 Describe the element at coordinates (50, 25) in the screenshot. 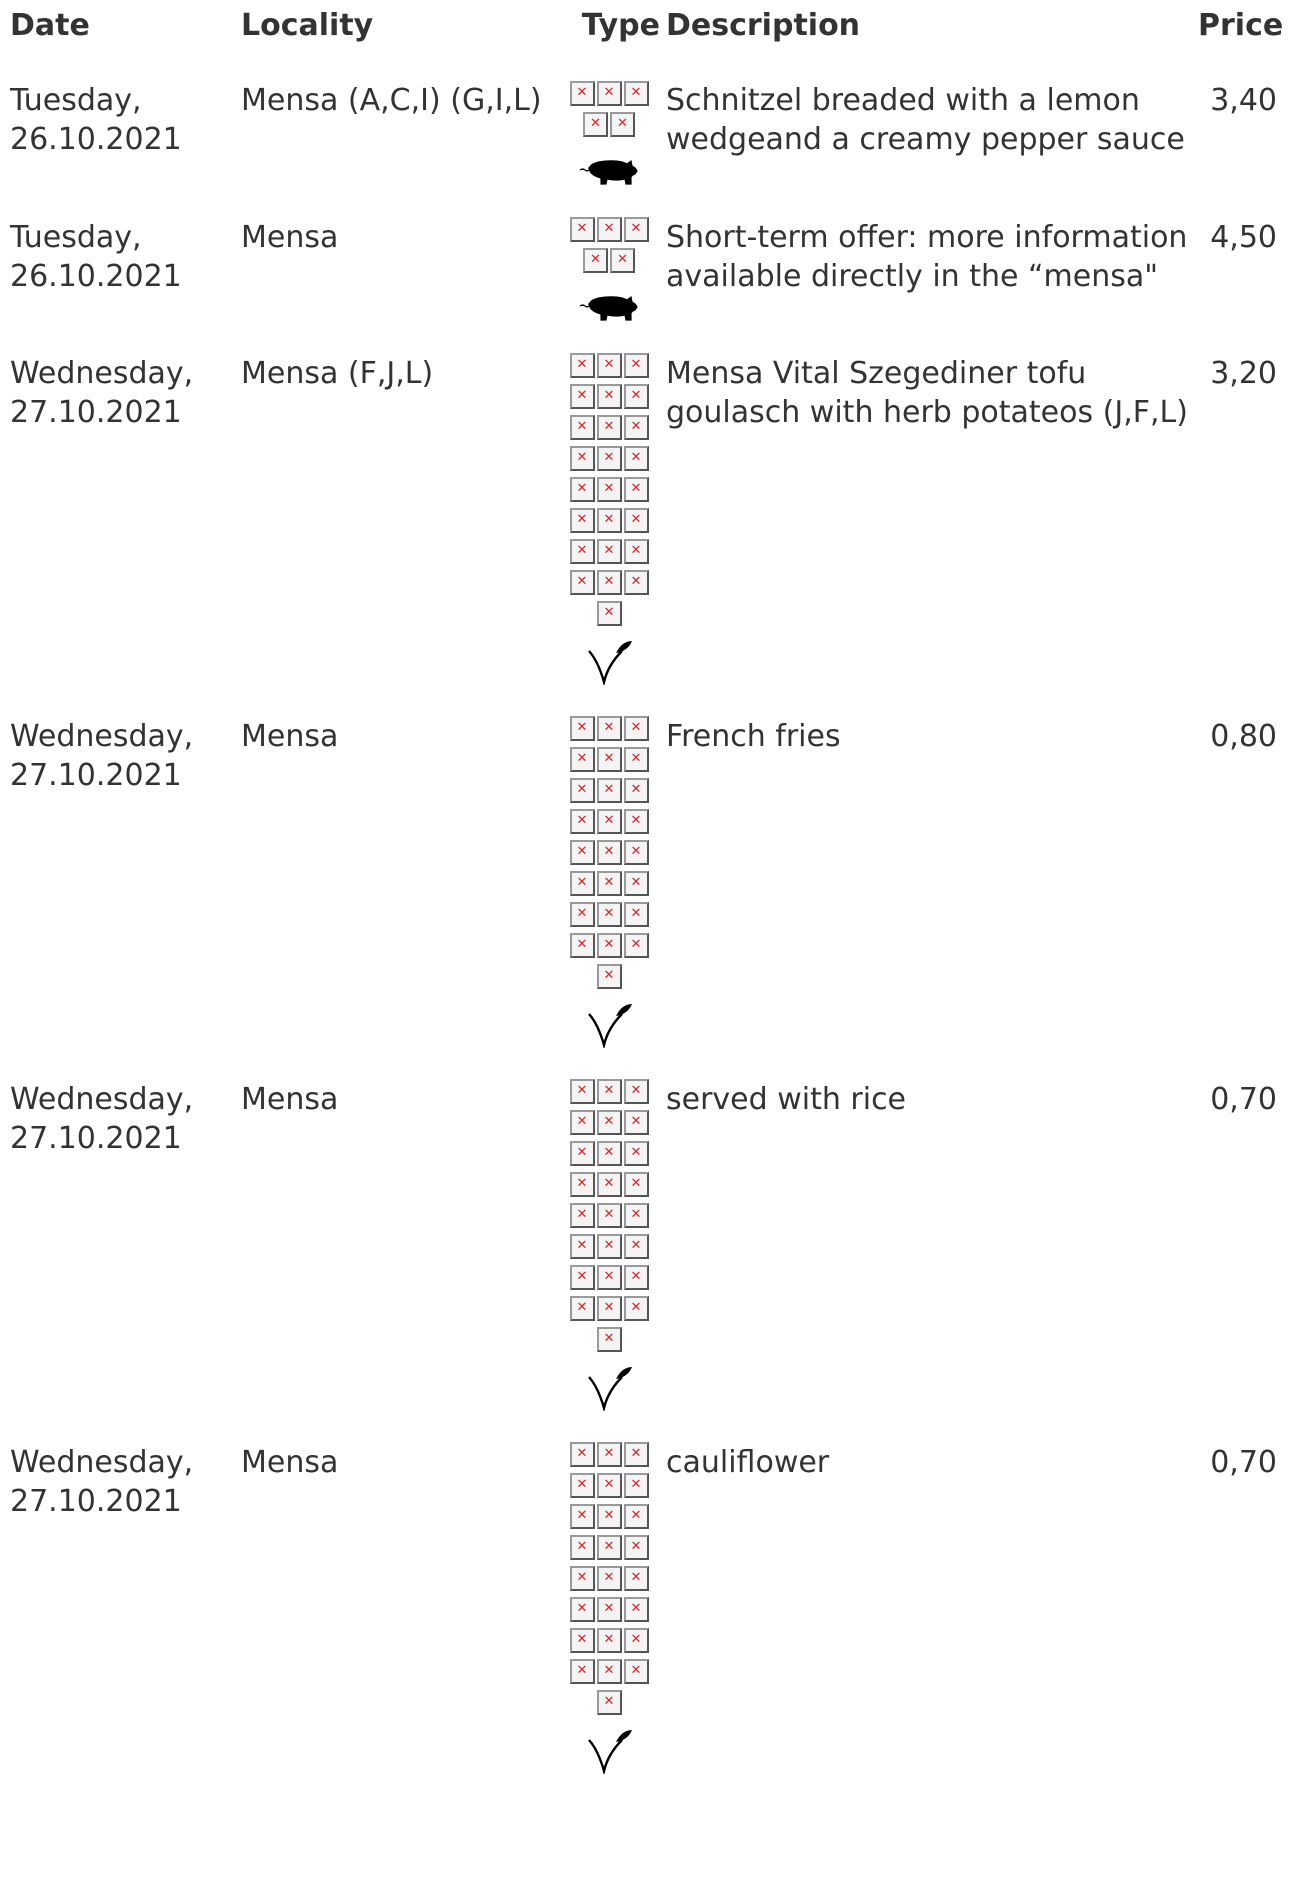

I see `header-date: Date` at that location.